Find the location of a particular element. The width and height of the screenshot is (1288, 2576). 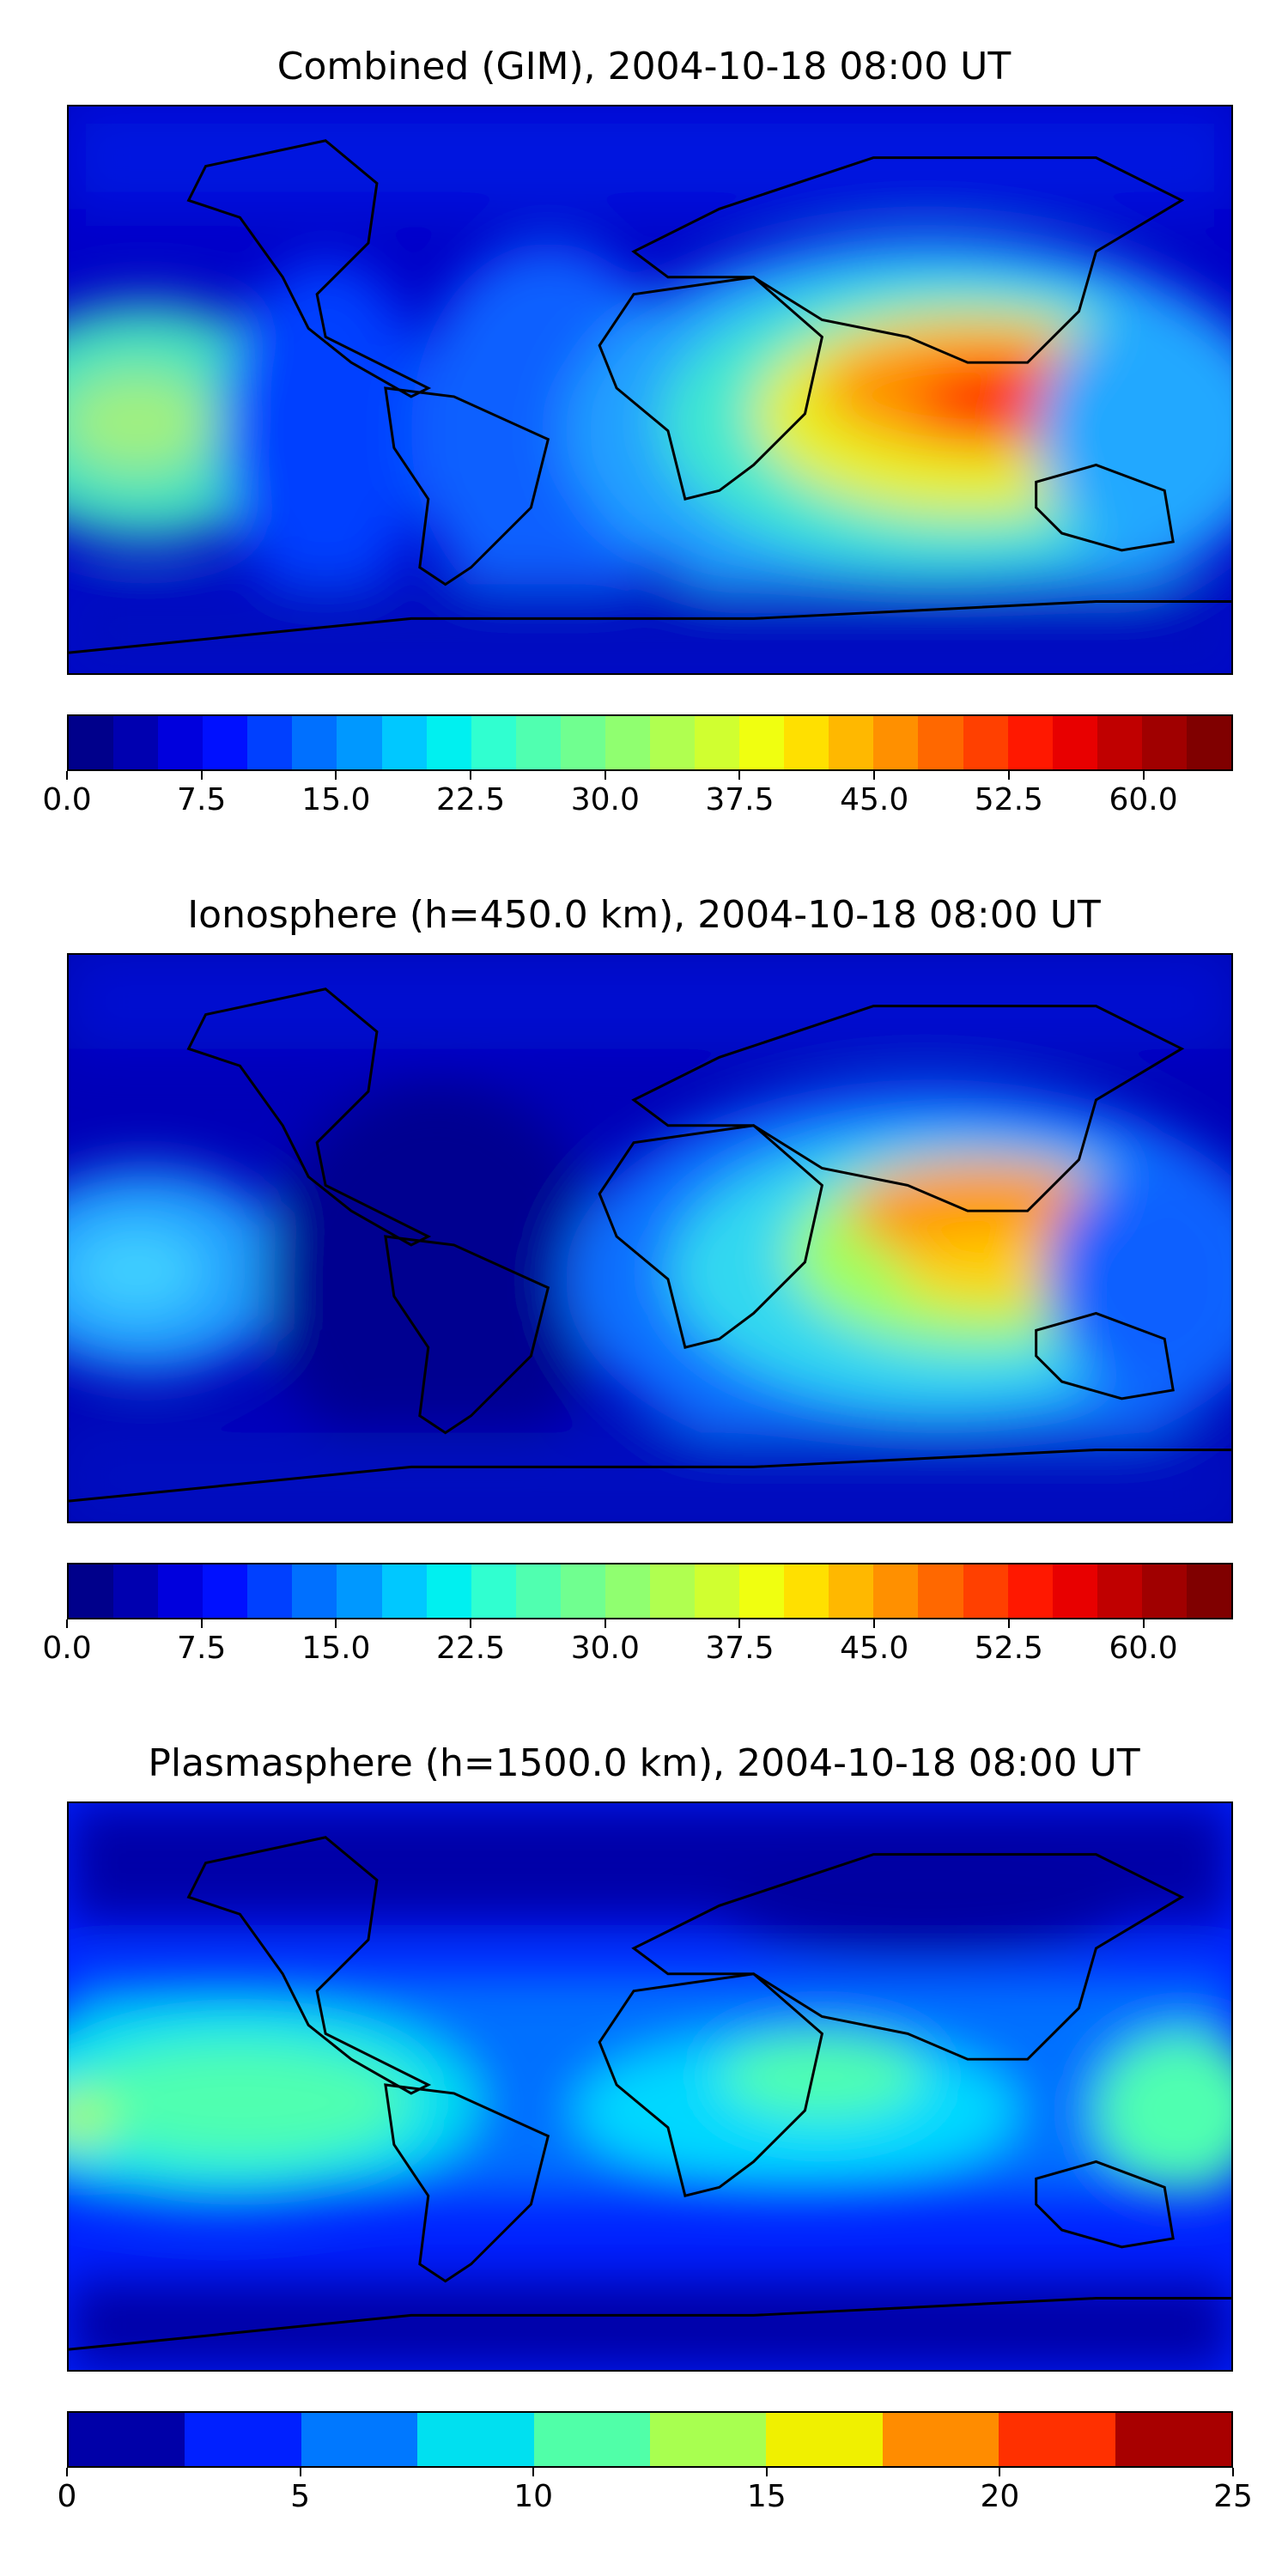

panel-1-colorbar-ticks: 0.0 7.5 15.0 22.5 30.0 37.5 45.0 52.5 60.0 is located at coordinates (638, 794).